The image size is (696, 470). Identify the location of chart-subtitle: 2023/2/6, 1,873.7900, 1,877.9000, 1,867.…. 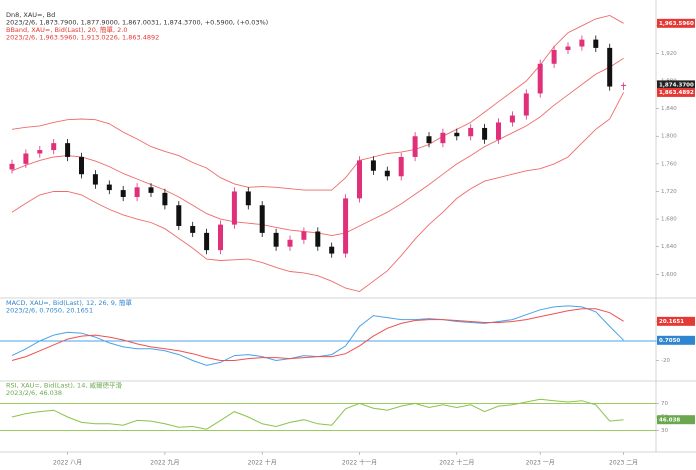
(137, 23).